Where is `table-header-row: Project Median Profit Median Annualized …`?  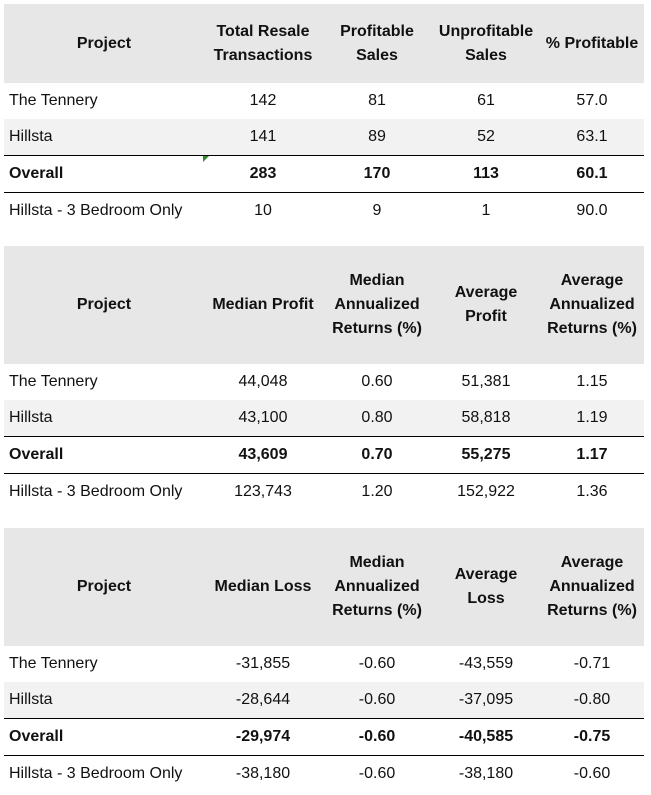
table-header-row: Project Median Profit Median Annualized … is located at coordinates (324, 305).